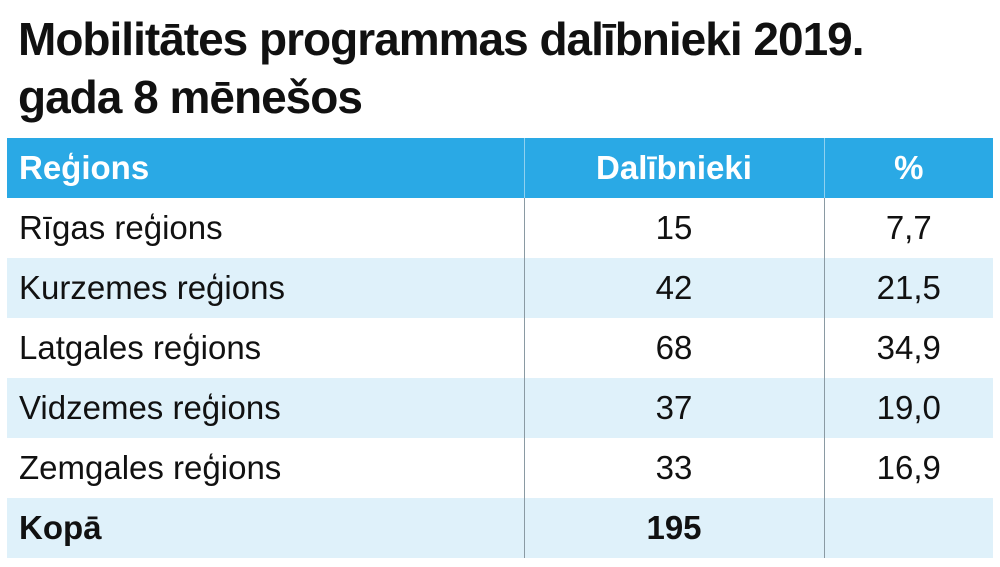 This screenshot has height=567, width=1000. Describe the element at coordinates (908, 168) in the screenshot. I see `column-header-percent: %` at that location.